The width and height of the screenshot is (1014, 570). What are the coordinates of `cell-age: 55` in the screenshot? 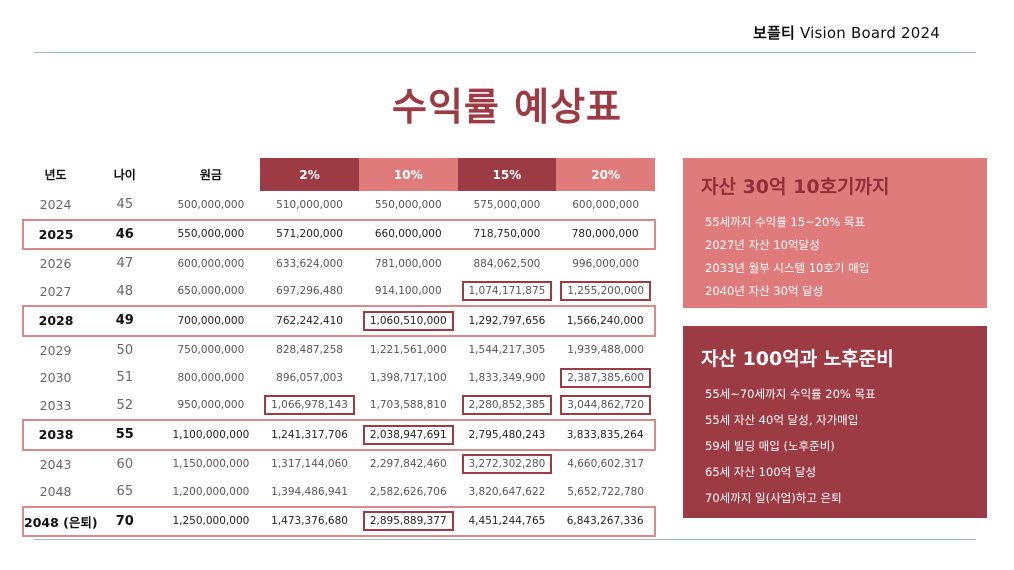 It's located at (125, 435).